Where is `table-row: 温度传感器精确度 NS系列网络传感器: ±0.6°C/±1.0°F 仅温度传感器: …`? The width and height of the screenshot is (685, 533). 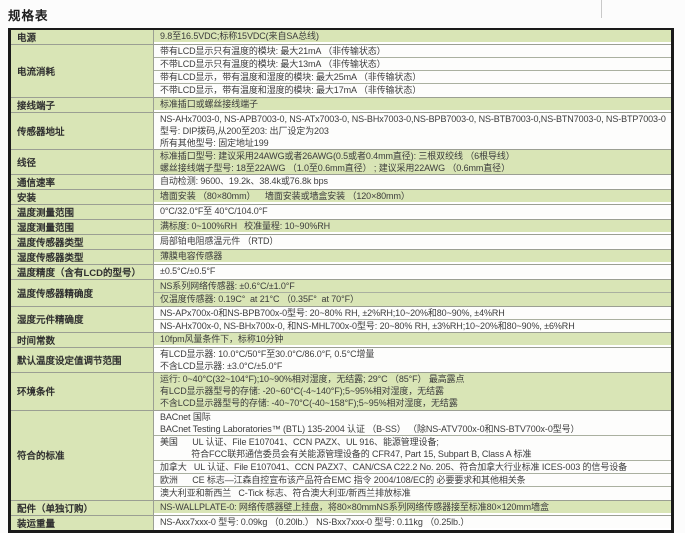
table-row: 温度传感器精确度 NS系列网络传感器: ±0.6°C/±1.0°F 仅温度传感器: … is located at coordinates (341, 292).